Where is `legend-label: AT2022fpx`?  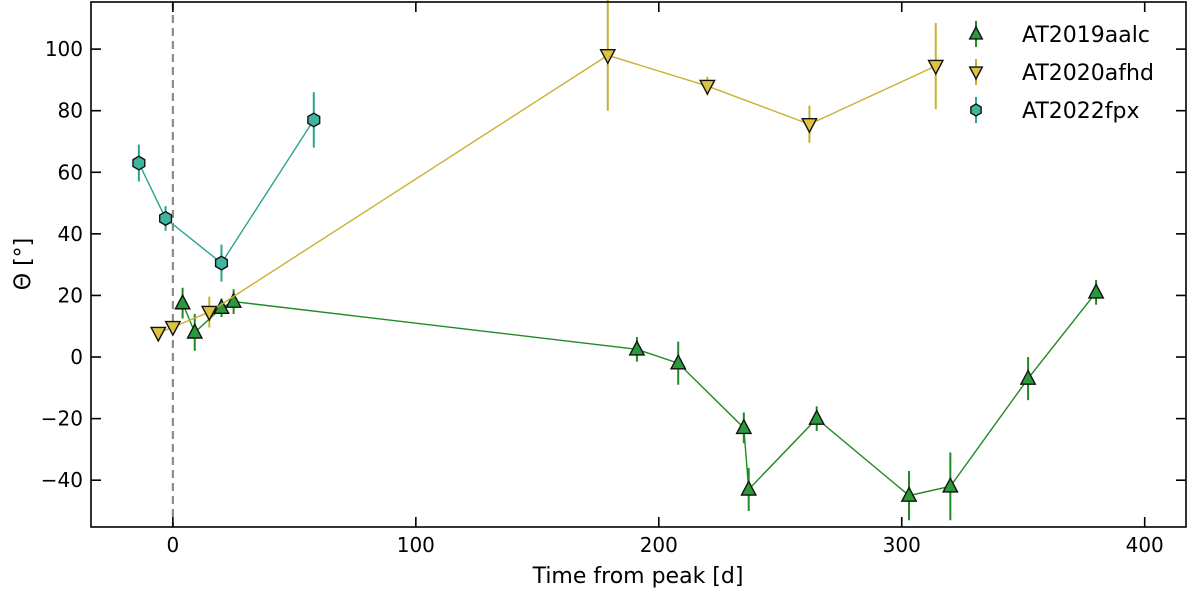 legend-label: AT2022fpx is located at coordinates (1081, 111).